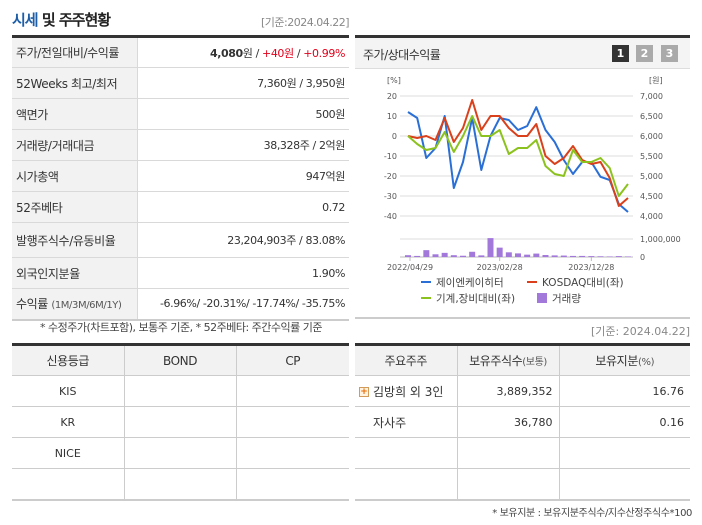  Describe the element at coordinates (508, 391) in the screenshot. I see `shares-cell: 3,889,352` at that location.